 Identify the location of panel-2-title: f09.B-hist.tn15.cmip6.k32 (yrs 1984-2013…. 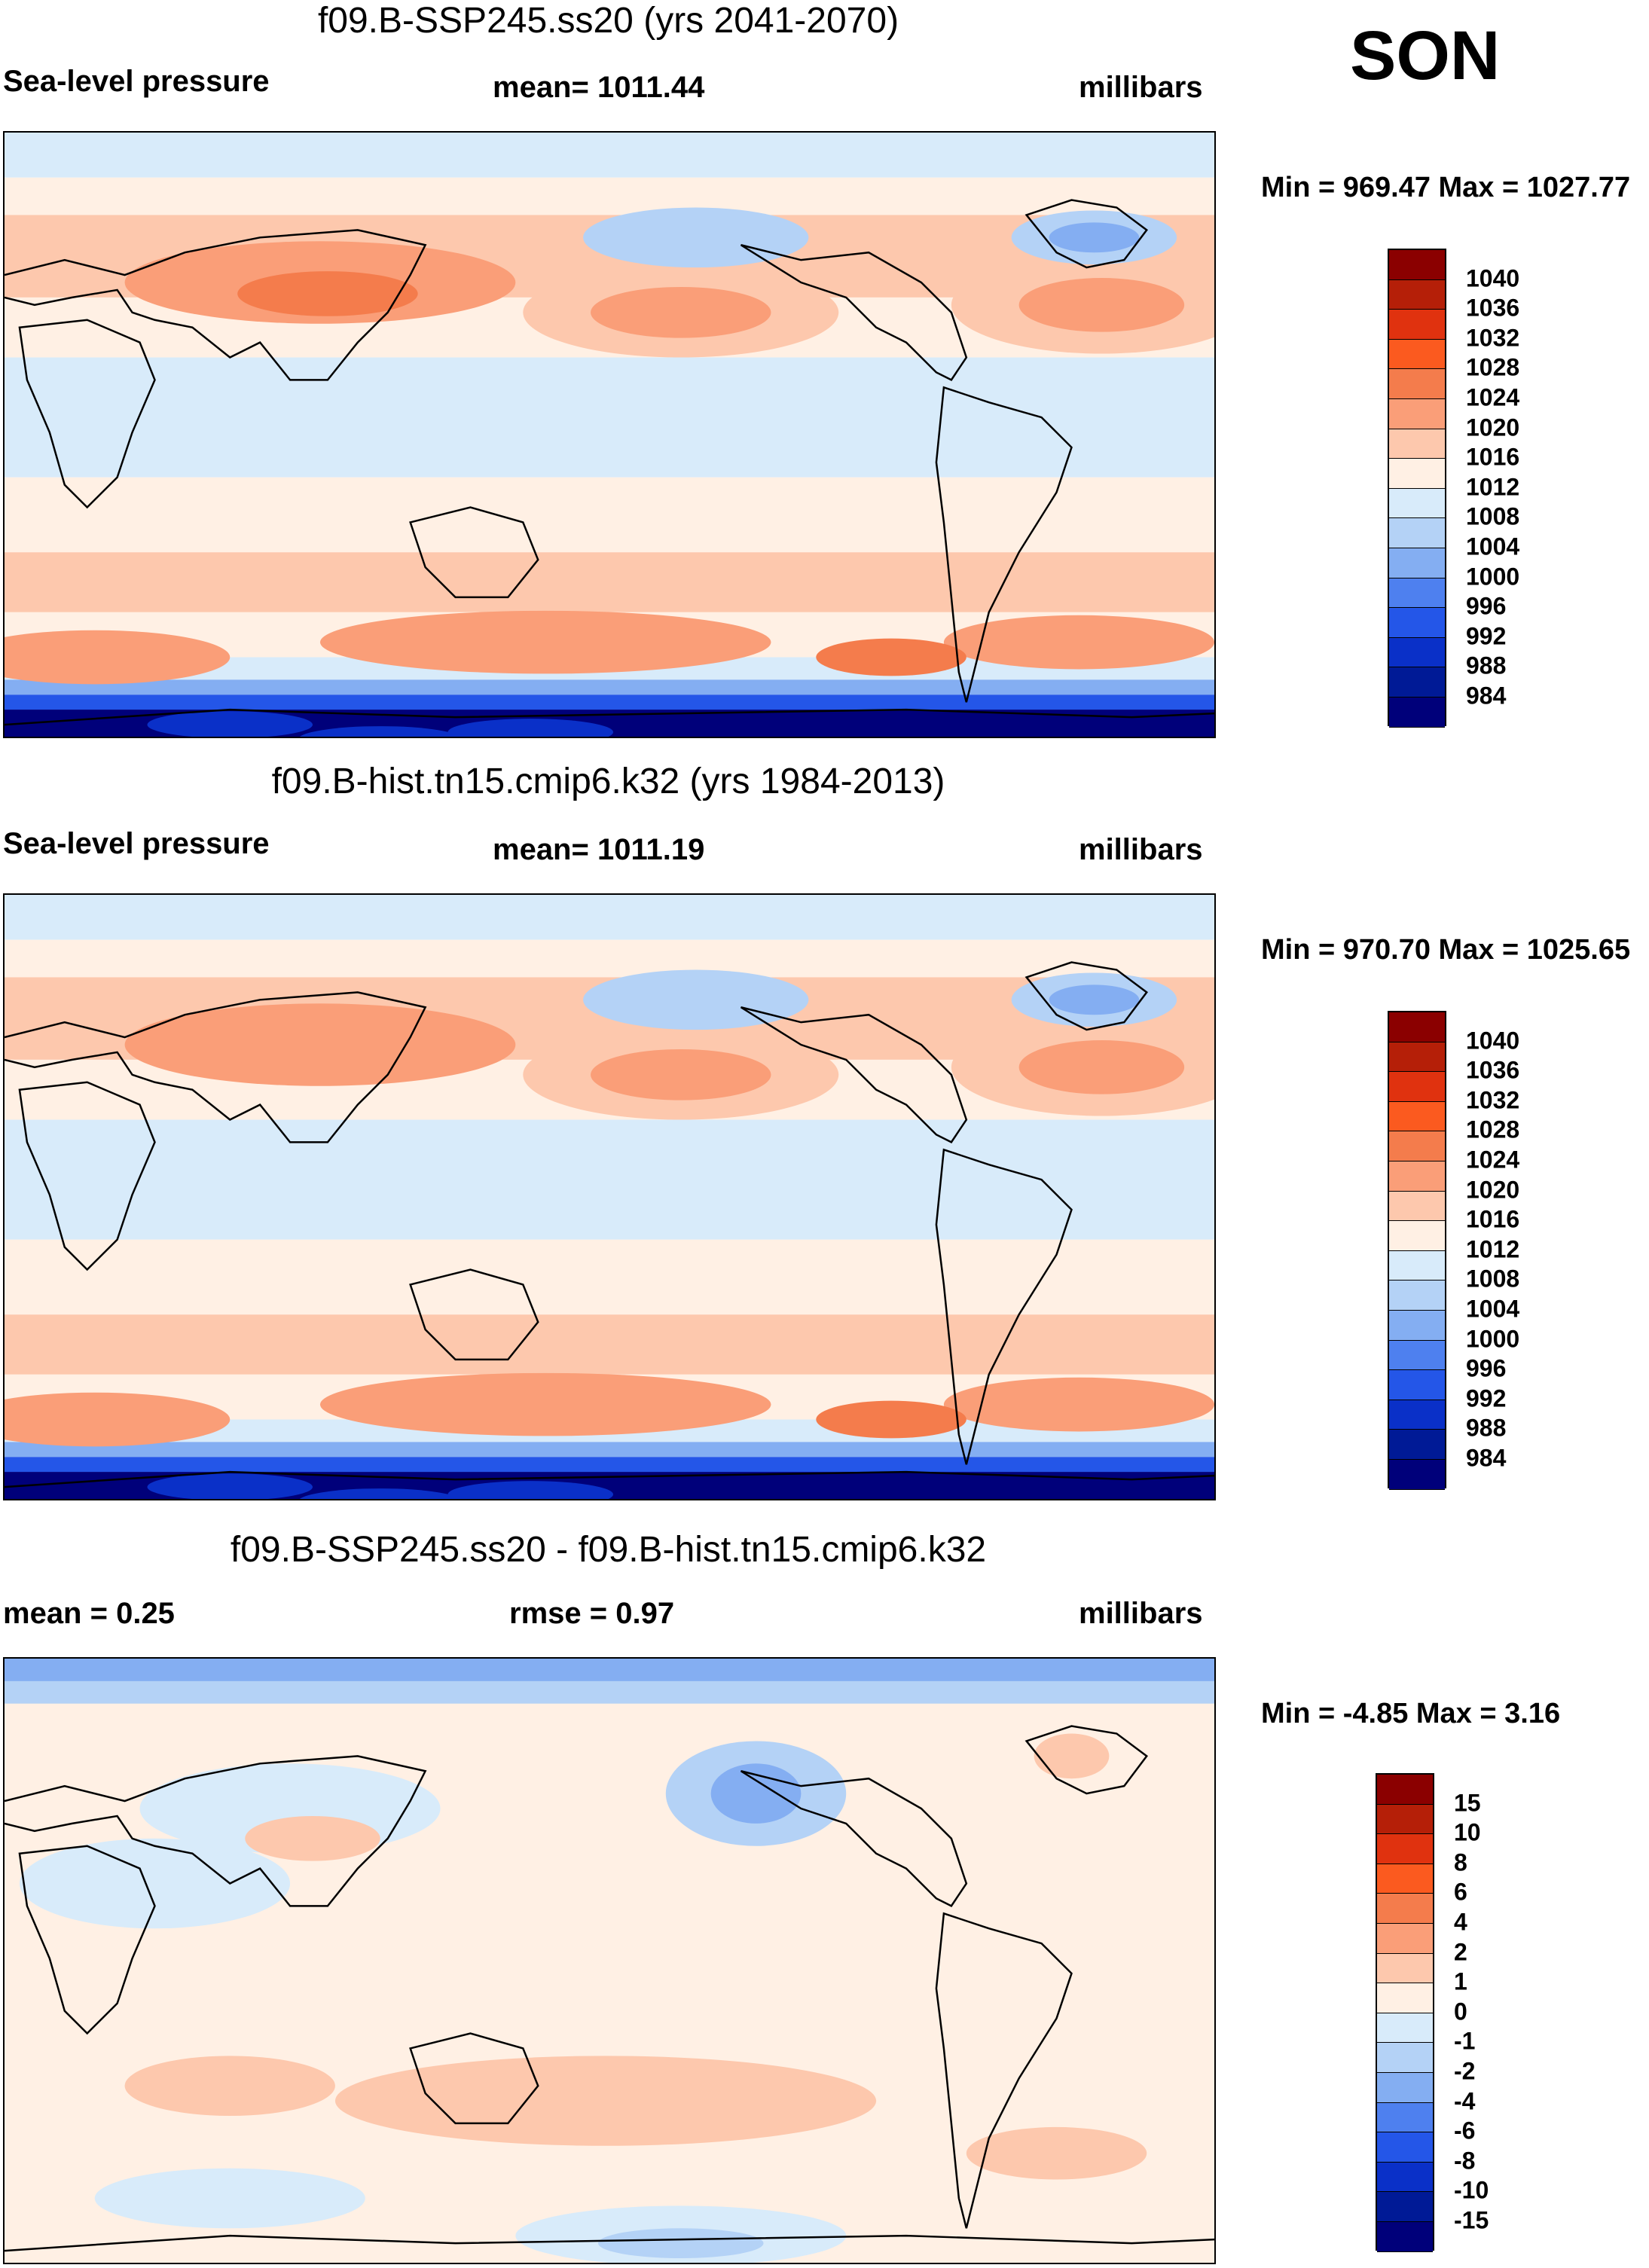
(608, 781).